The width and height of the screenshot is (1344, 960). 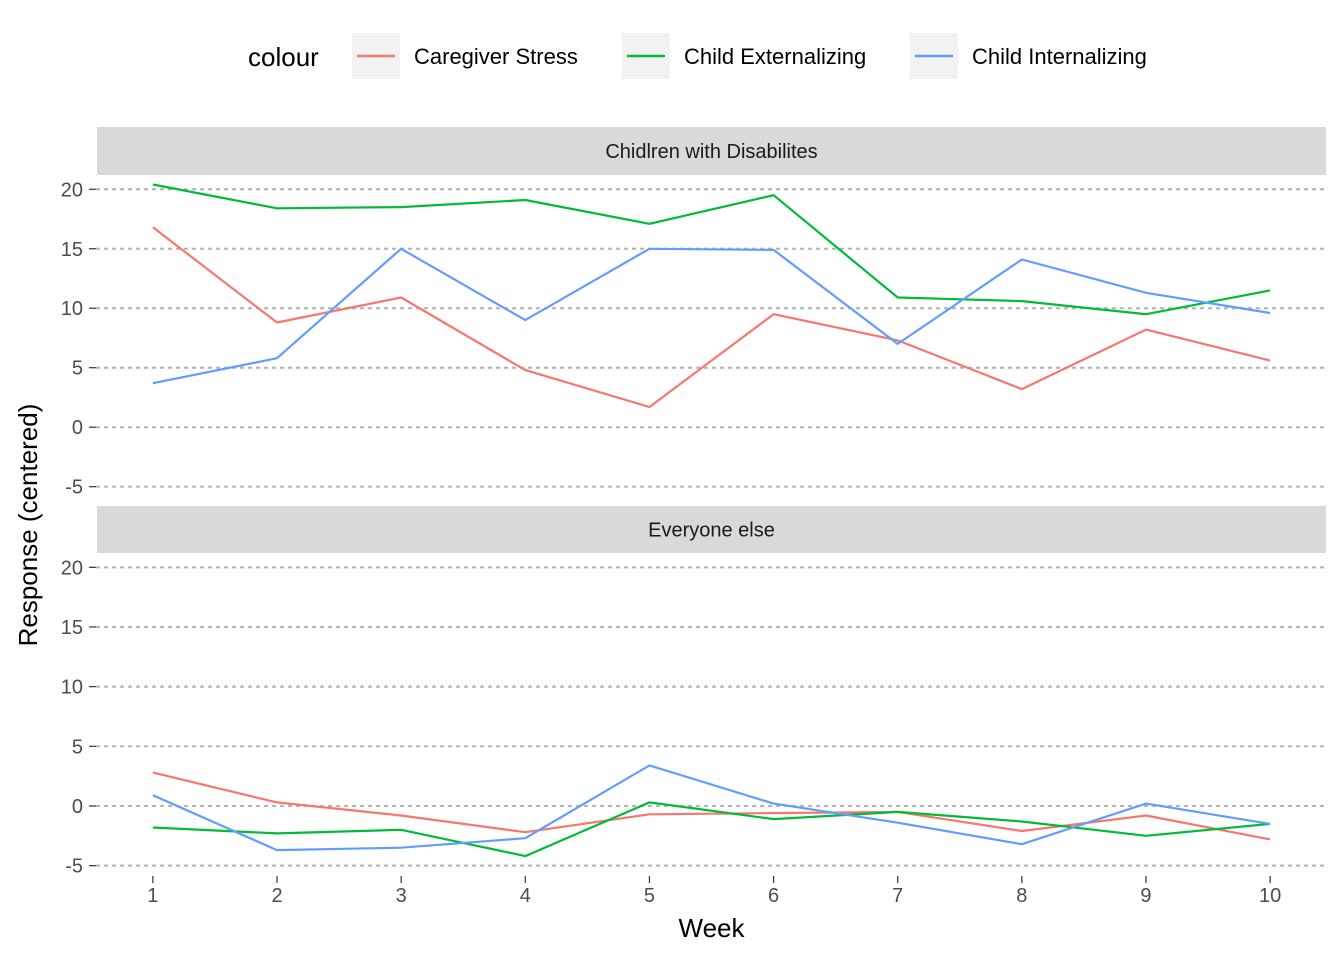 What do you see at coordinates (1145, 896) in the screenshot?
I see `x-tick-label: 9` at bounding box center [1145, 896].